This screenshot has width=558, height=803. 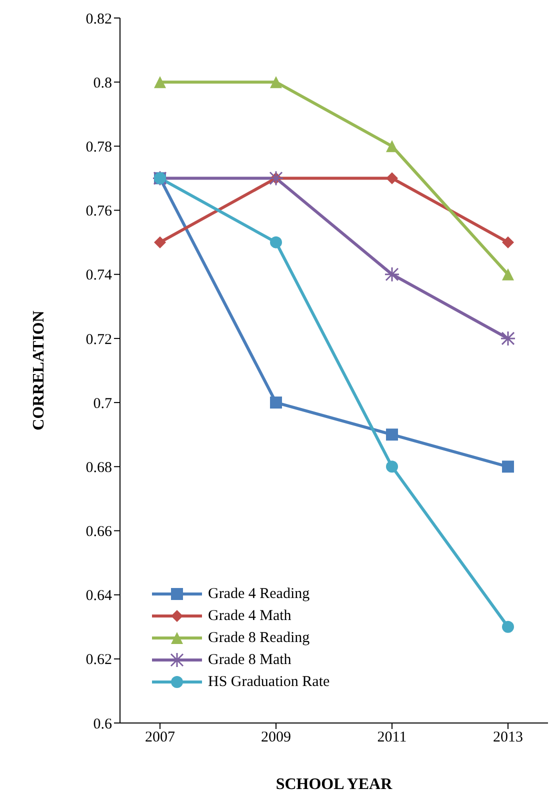 What do you see at coordinates (269, 682) in the screenshot?
I see `legend-label: HS Graduation Rate` at bounding box center [269, 682].